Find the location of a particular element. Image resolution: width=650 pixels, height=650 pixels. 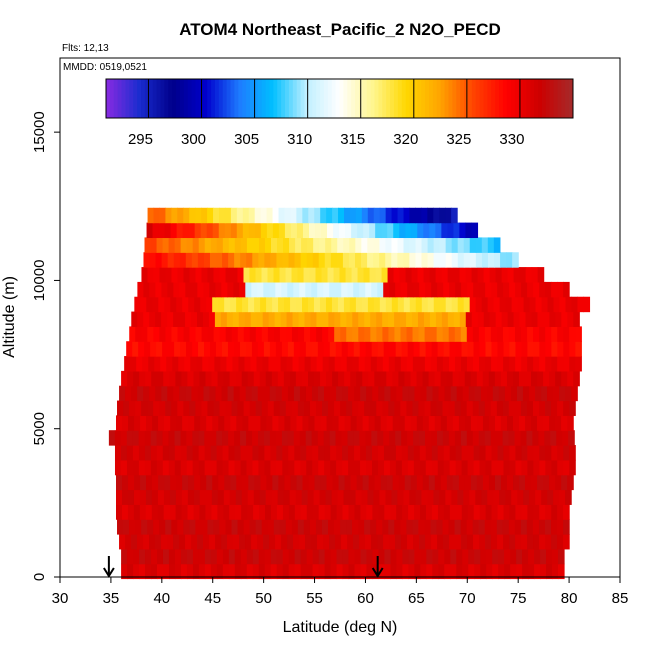

x-tick-label: 50 is located at coordinates (263, 598).